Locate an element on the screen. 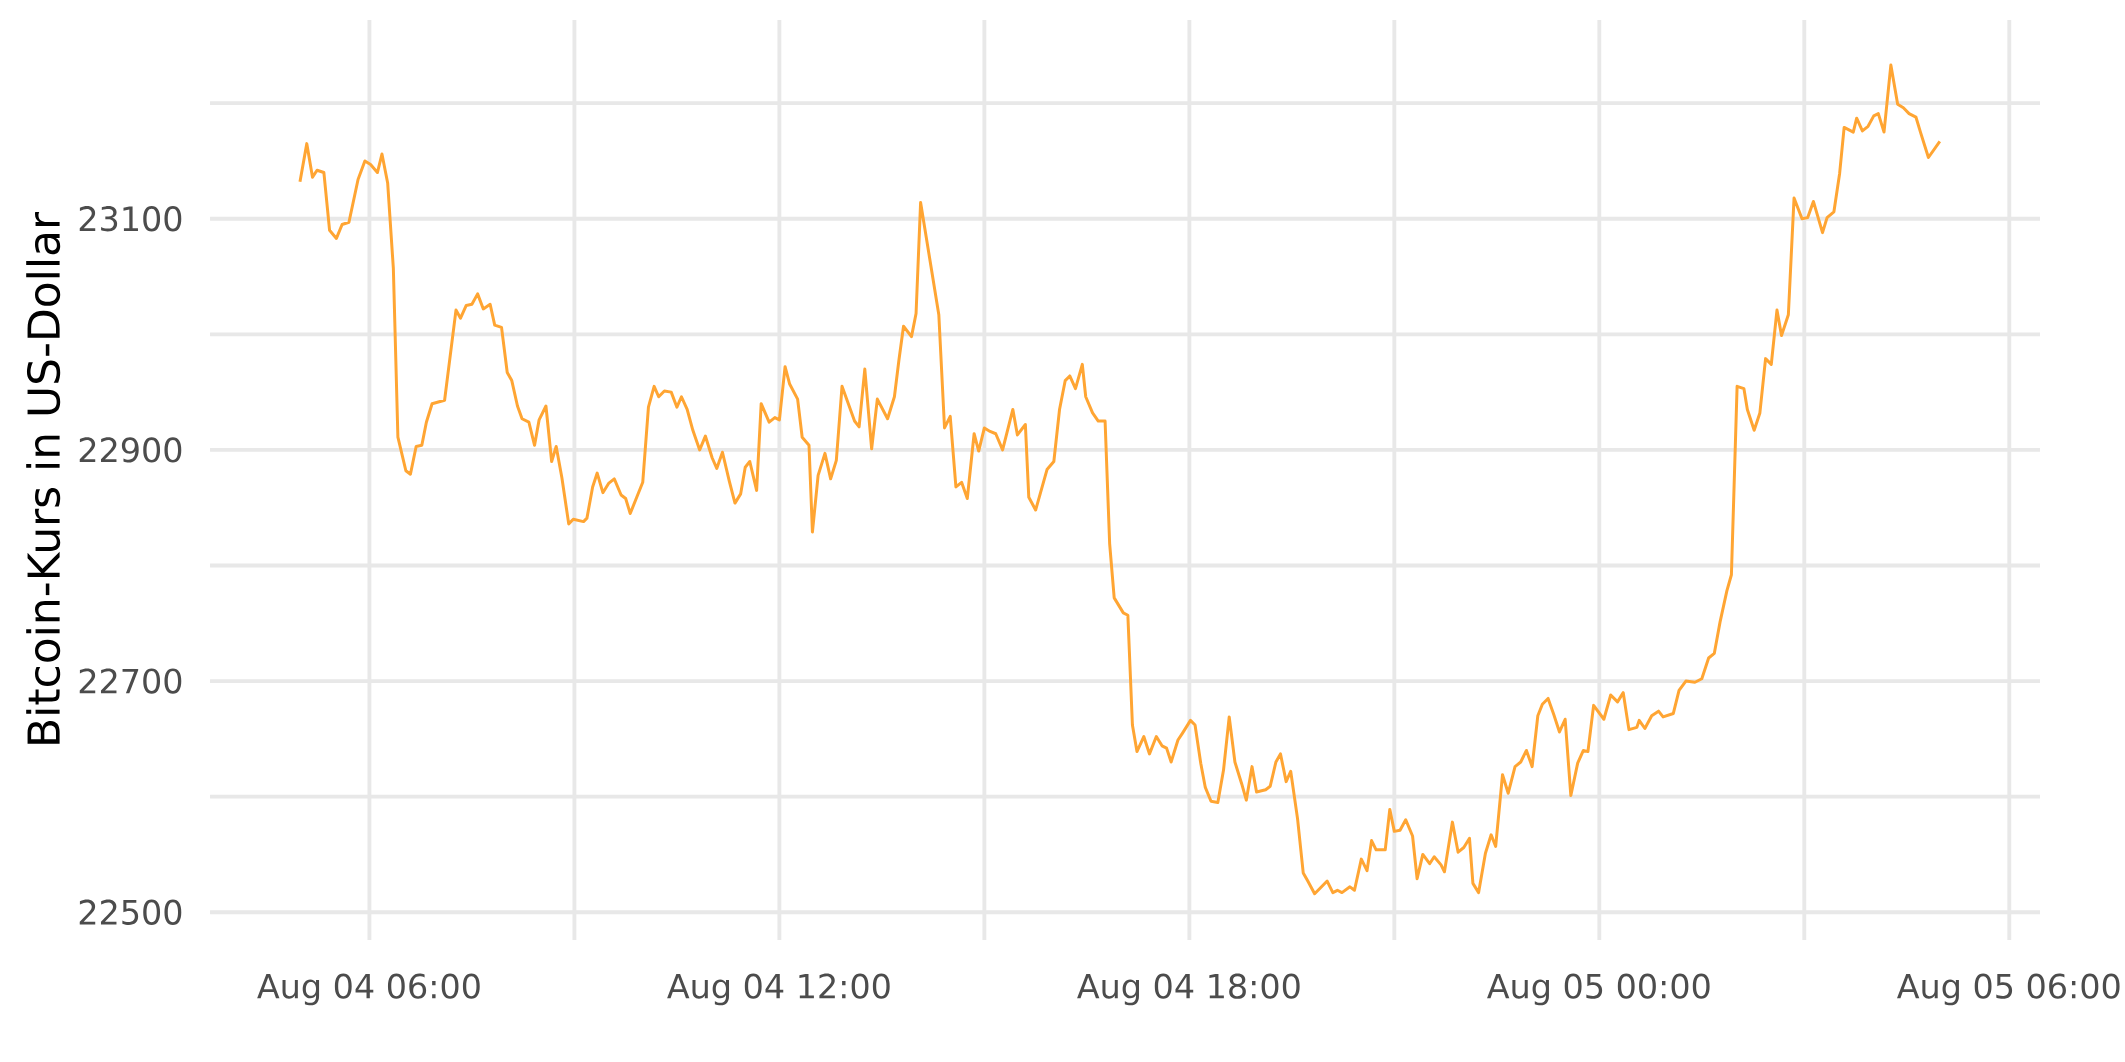 The width and height of the screenshot is (2125, 1062). x-tick-label: Aug 05 06:00 is located at coordinates (2008, 989).